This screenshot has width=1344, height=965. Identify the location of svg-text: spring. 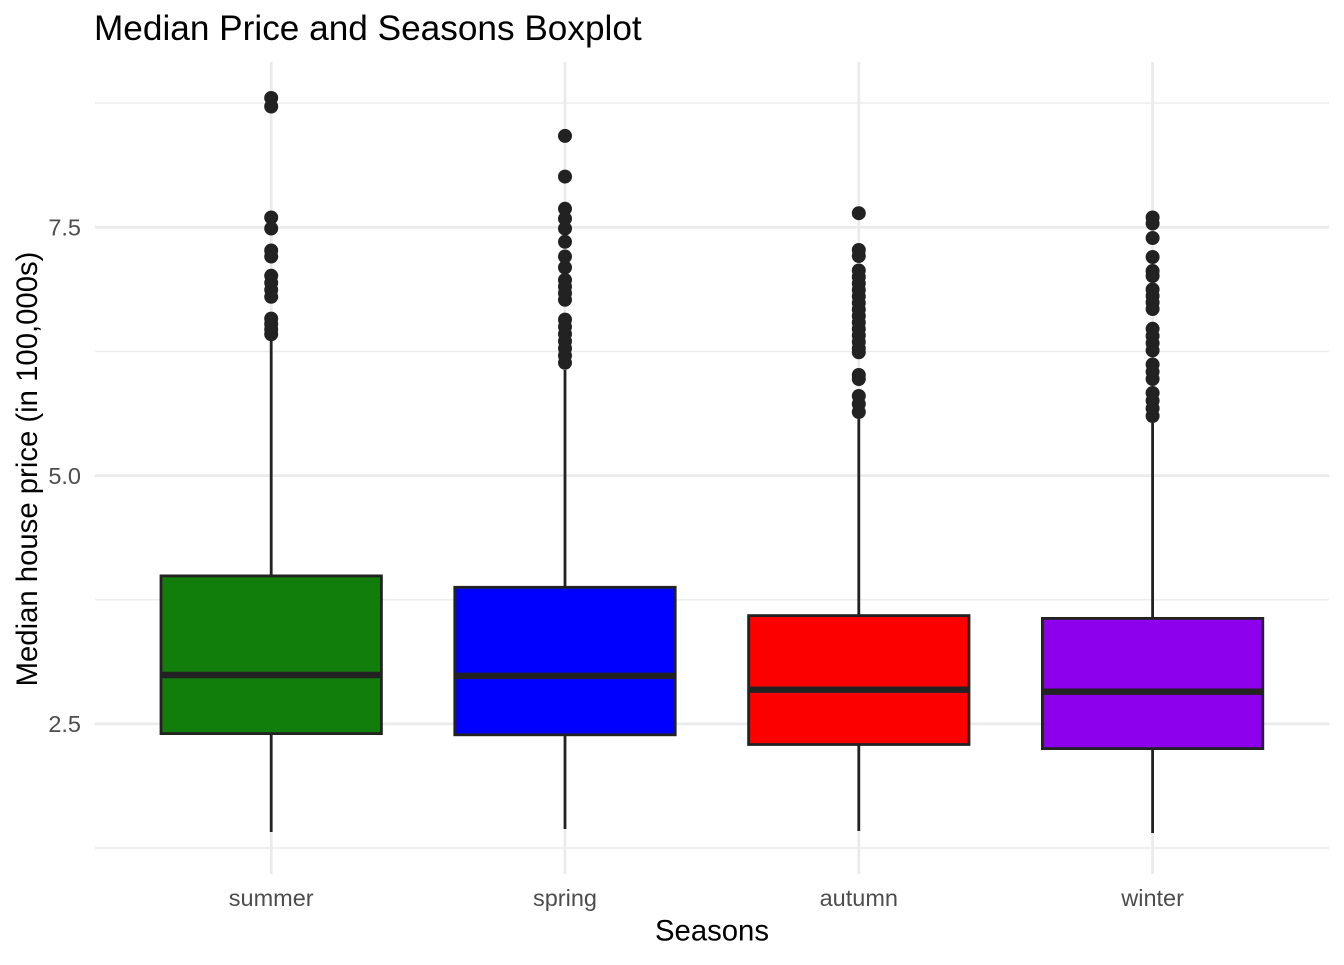
(565, 898).